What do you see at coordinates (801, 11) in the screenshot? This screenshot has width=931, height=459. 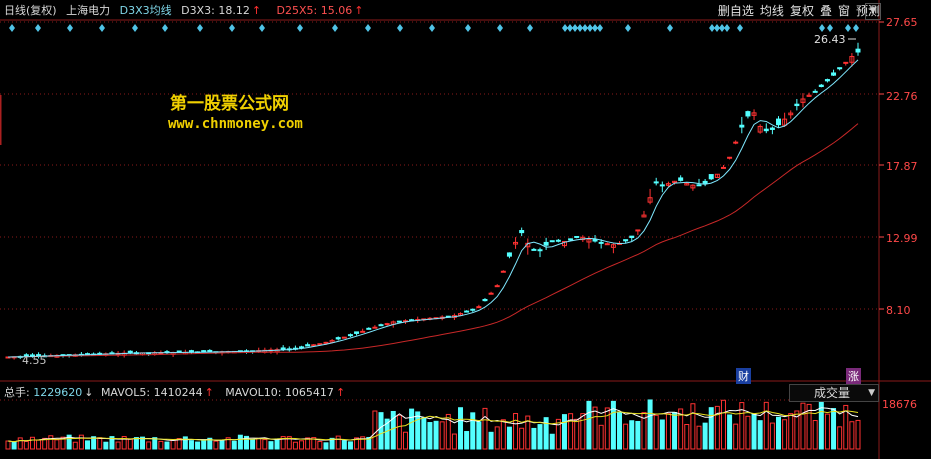 I see `adjust-button: 复权` at bounding box center [801, 11].